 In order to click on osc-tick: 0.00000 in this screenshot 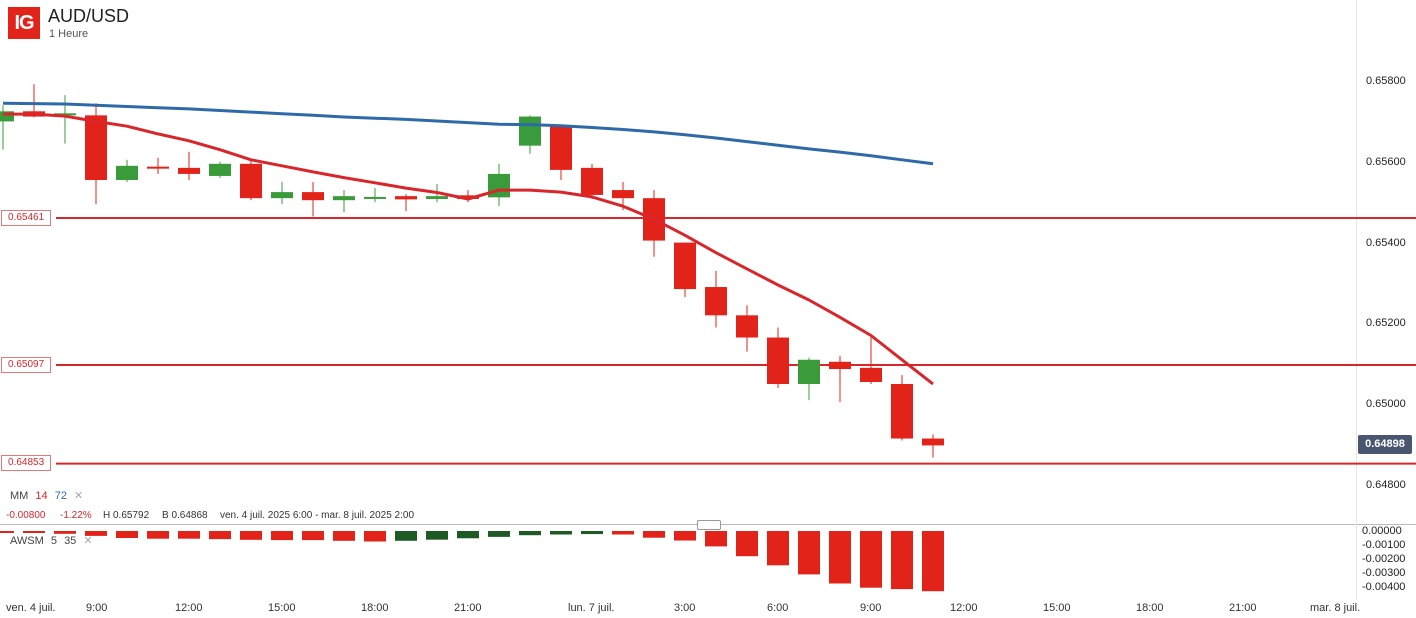, I will do `click(1382, 531)`.